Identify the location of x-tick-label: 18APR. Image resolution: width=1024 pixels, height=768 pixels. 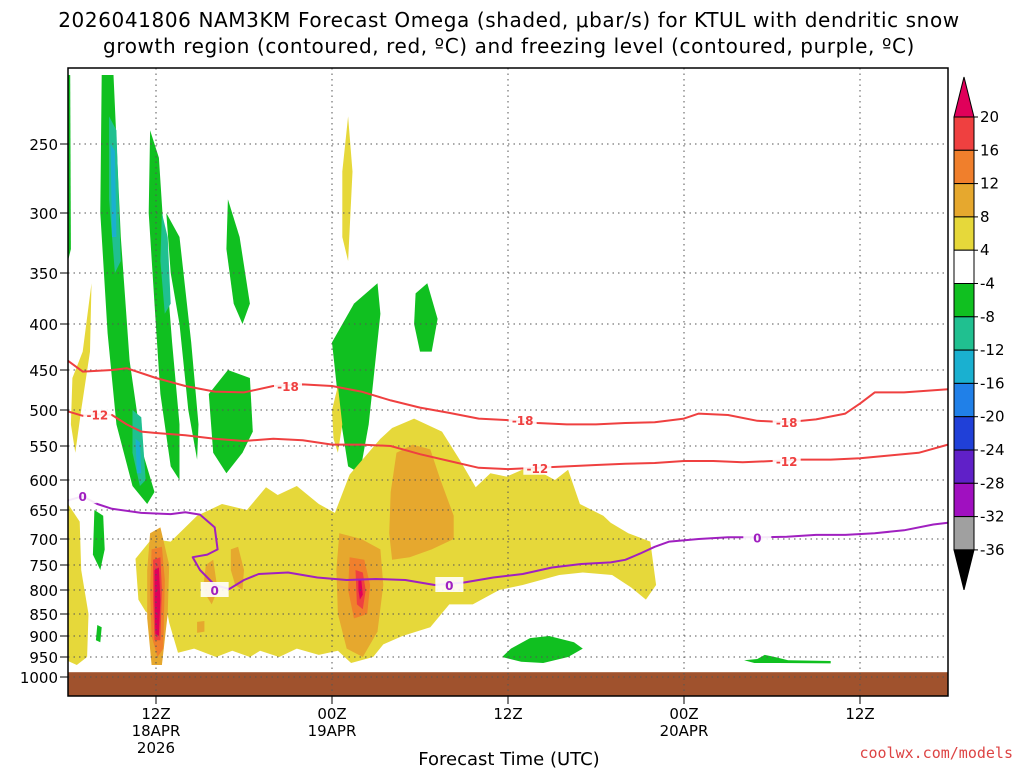
(156, 731).